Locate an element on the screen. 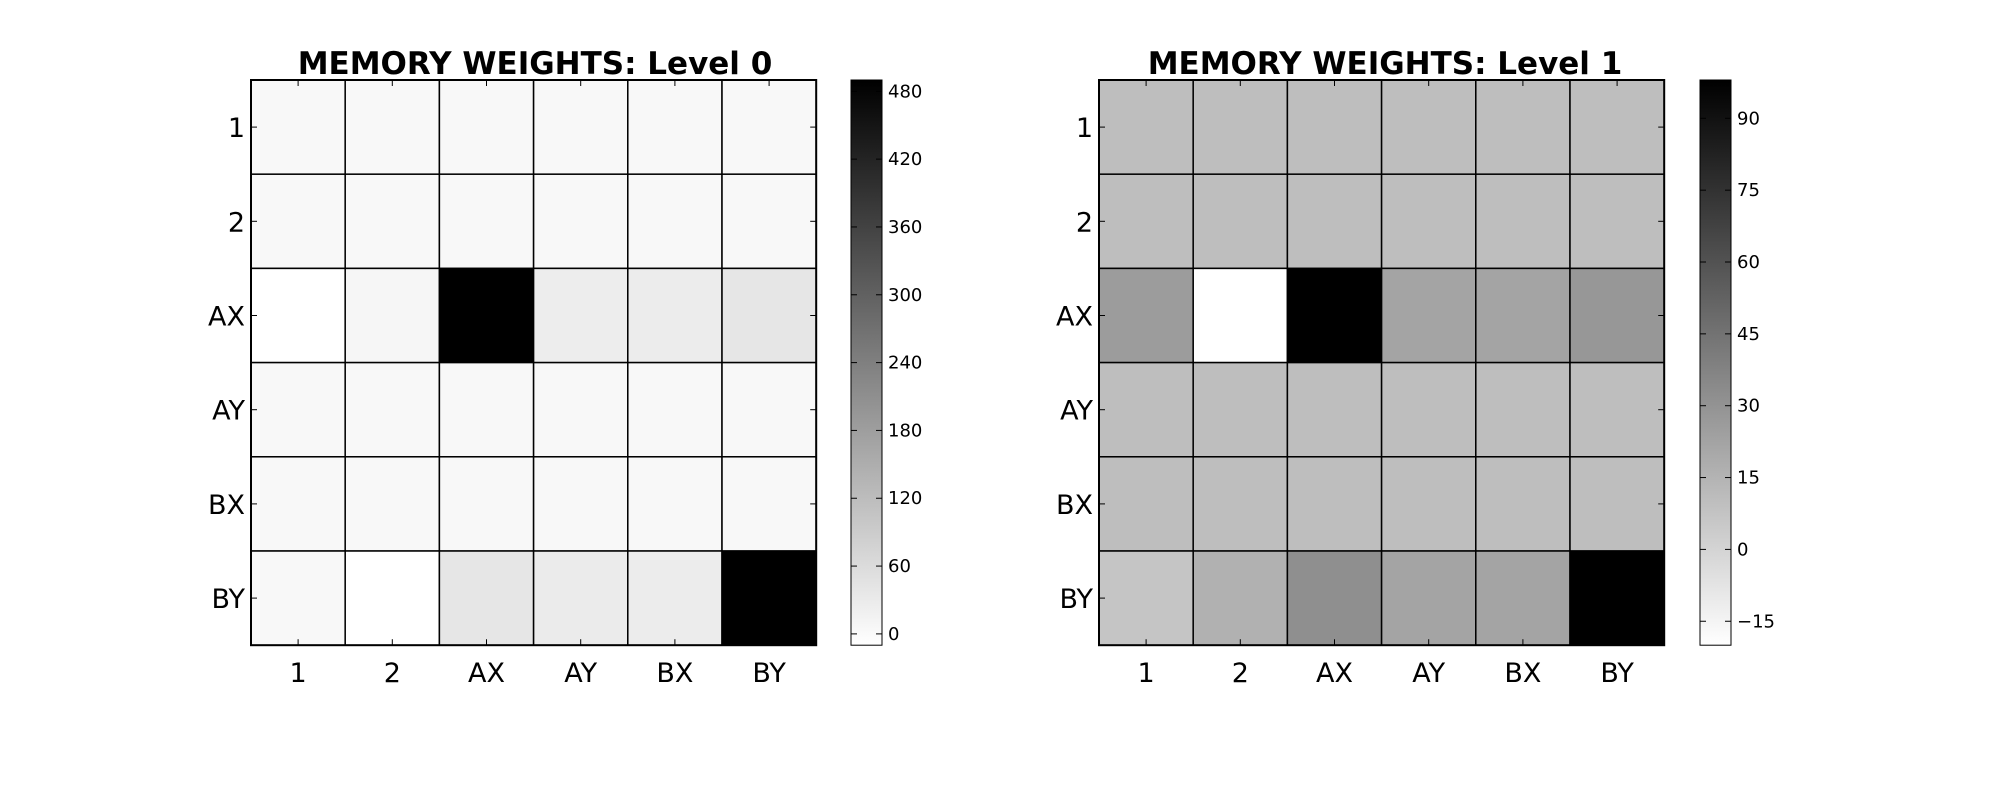  x-tick-label: 2 is located at coordinates (392, 673).